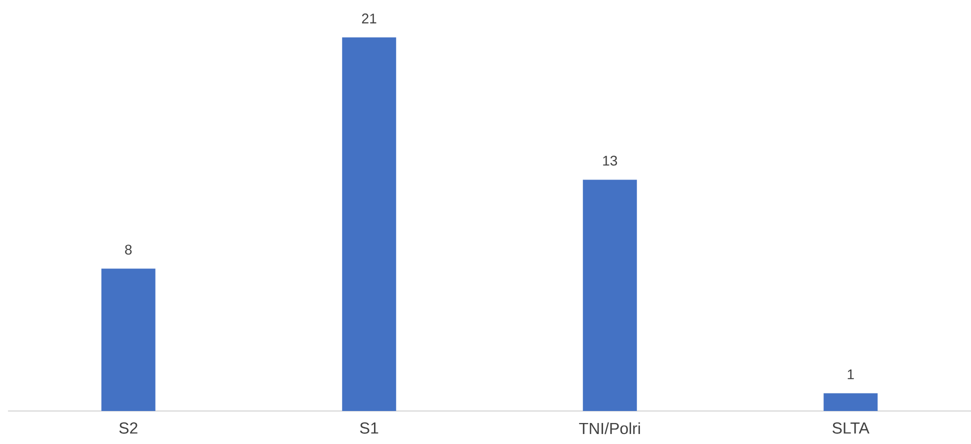  Describe the element at coordinates (609, 428) in the screenshot. I see `x-tick-label: TNI/Polri` at that location.